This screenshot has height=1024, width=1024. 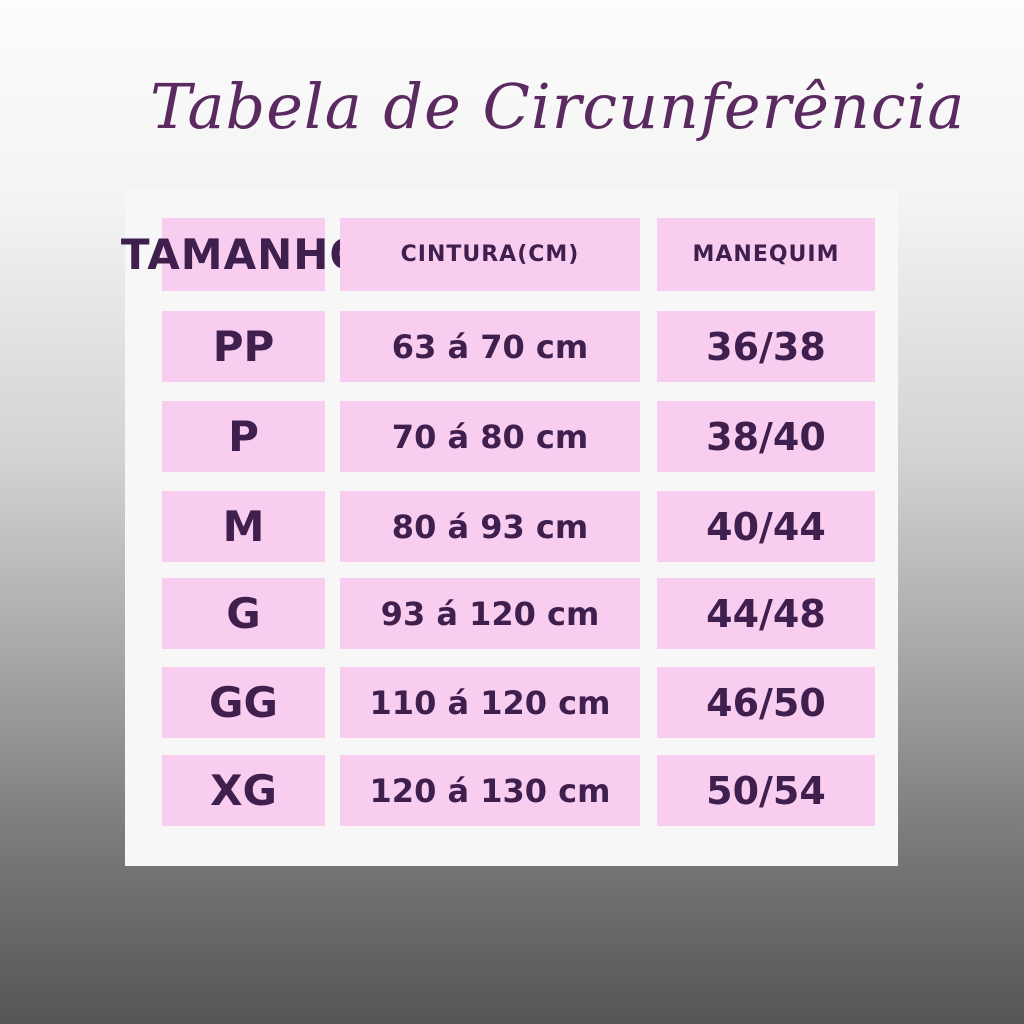 I want to click on mannequin-cell: 44/48, so click(x=766, y=613).